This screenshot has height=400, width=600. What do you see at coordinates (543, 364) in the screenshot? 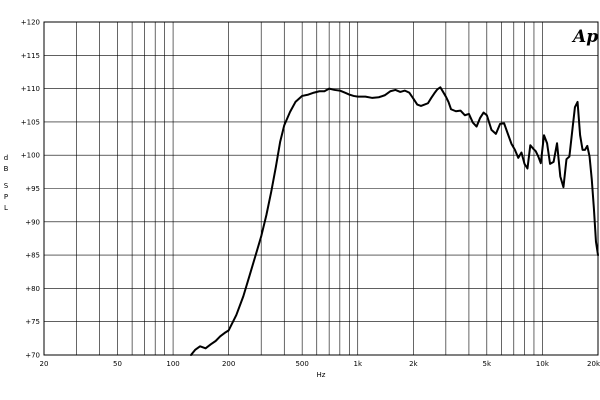
I see `x-tick-label: 10k` at bounding box center [543, 364].